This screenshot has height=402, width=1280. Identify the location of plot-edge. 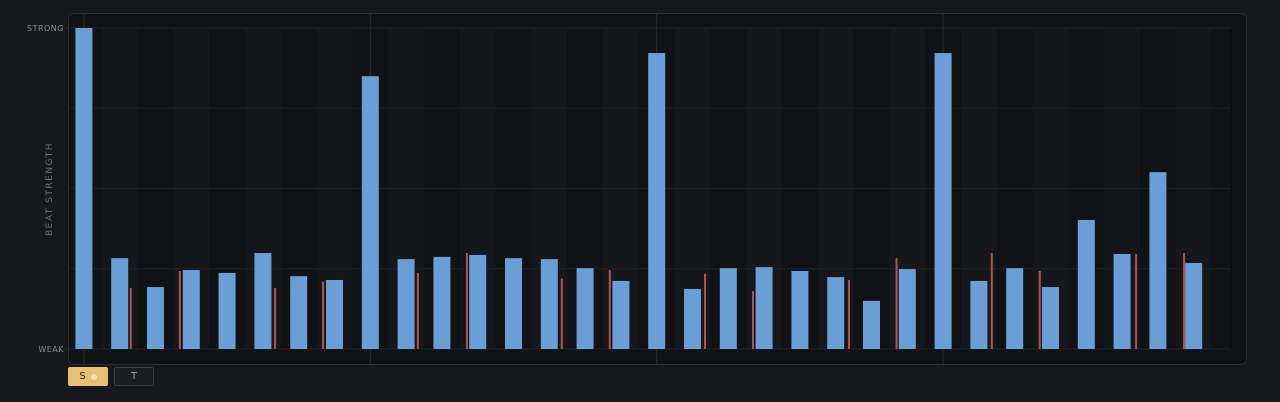
(1231, 188).